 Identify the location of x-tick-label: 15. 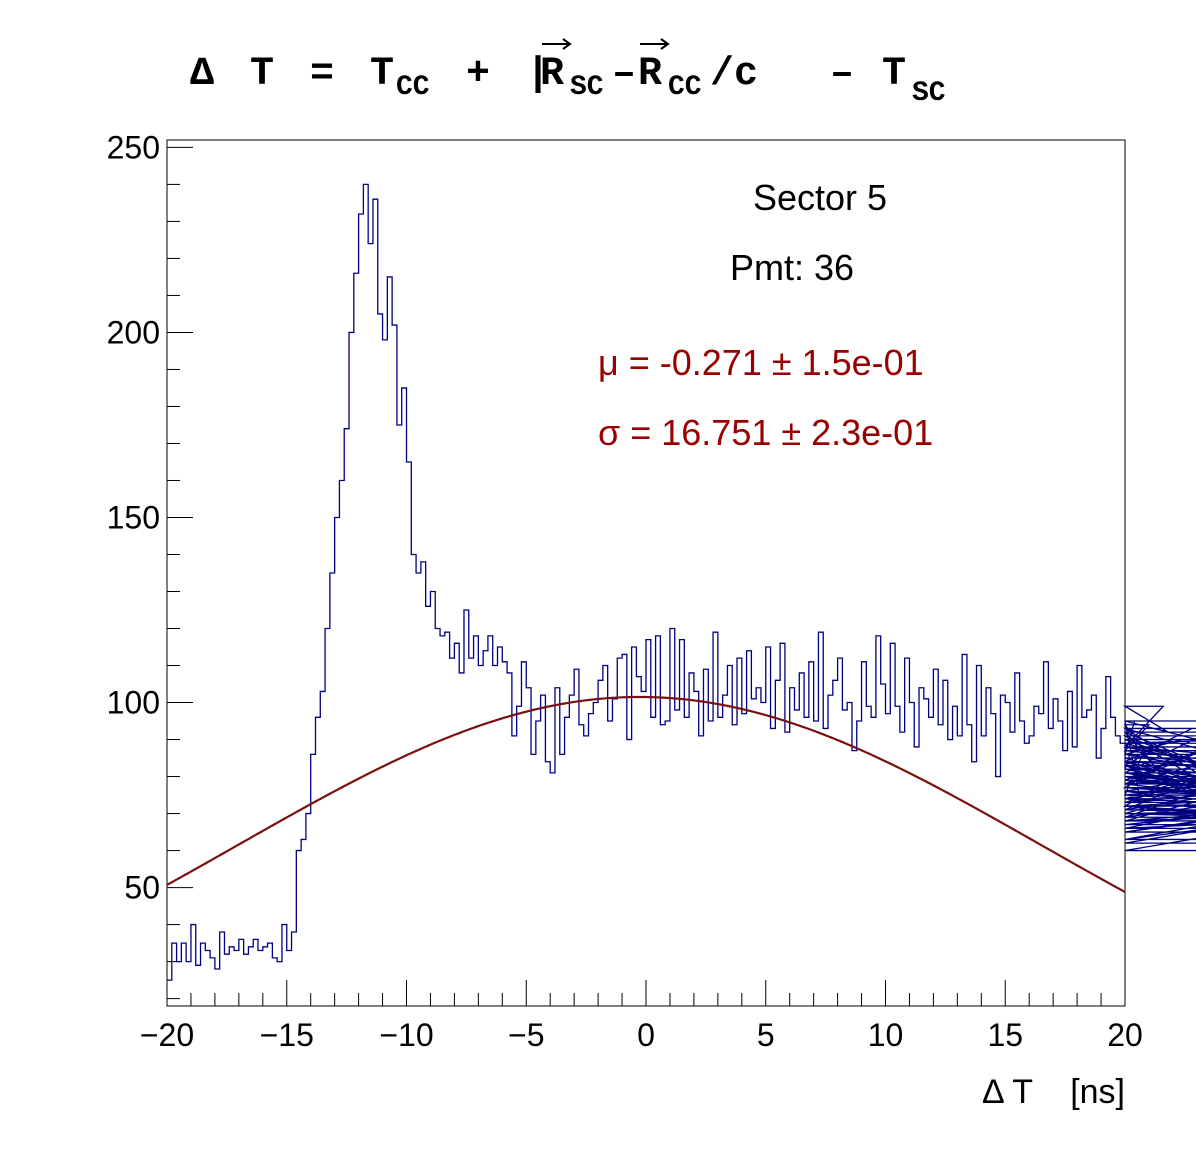
(1005, 1035).